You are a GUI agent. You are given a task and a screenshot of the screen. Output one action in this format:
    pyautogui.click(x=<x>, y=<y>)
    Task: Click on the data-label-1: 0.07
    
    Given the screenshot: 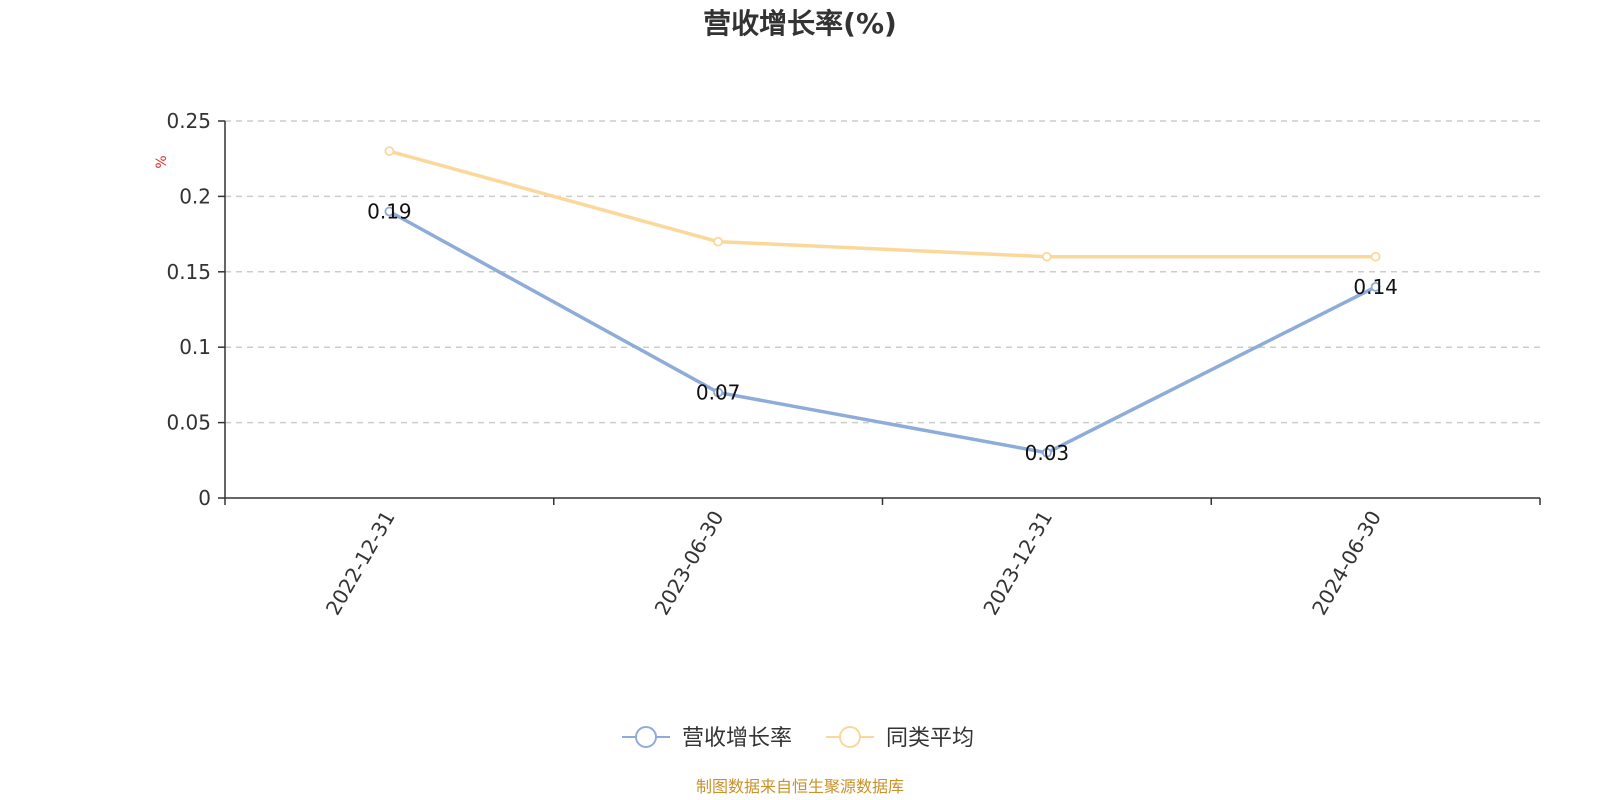 What is the action you would take?
    pyautogui.click(x=718, y=392)
    